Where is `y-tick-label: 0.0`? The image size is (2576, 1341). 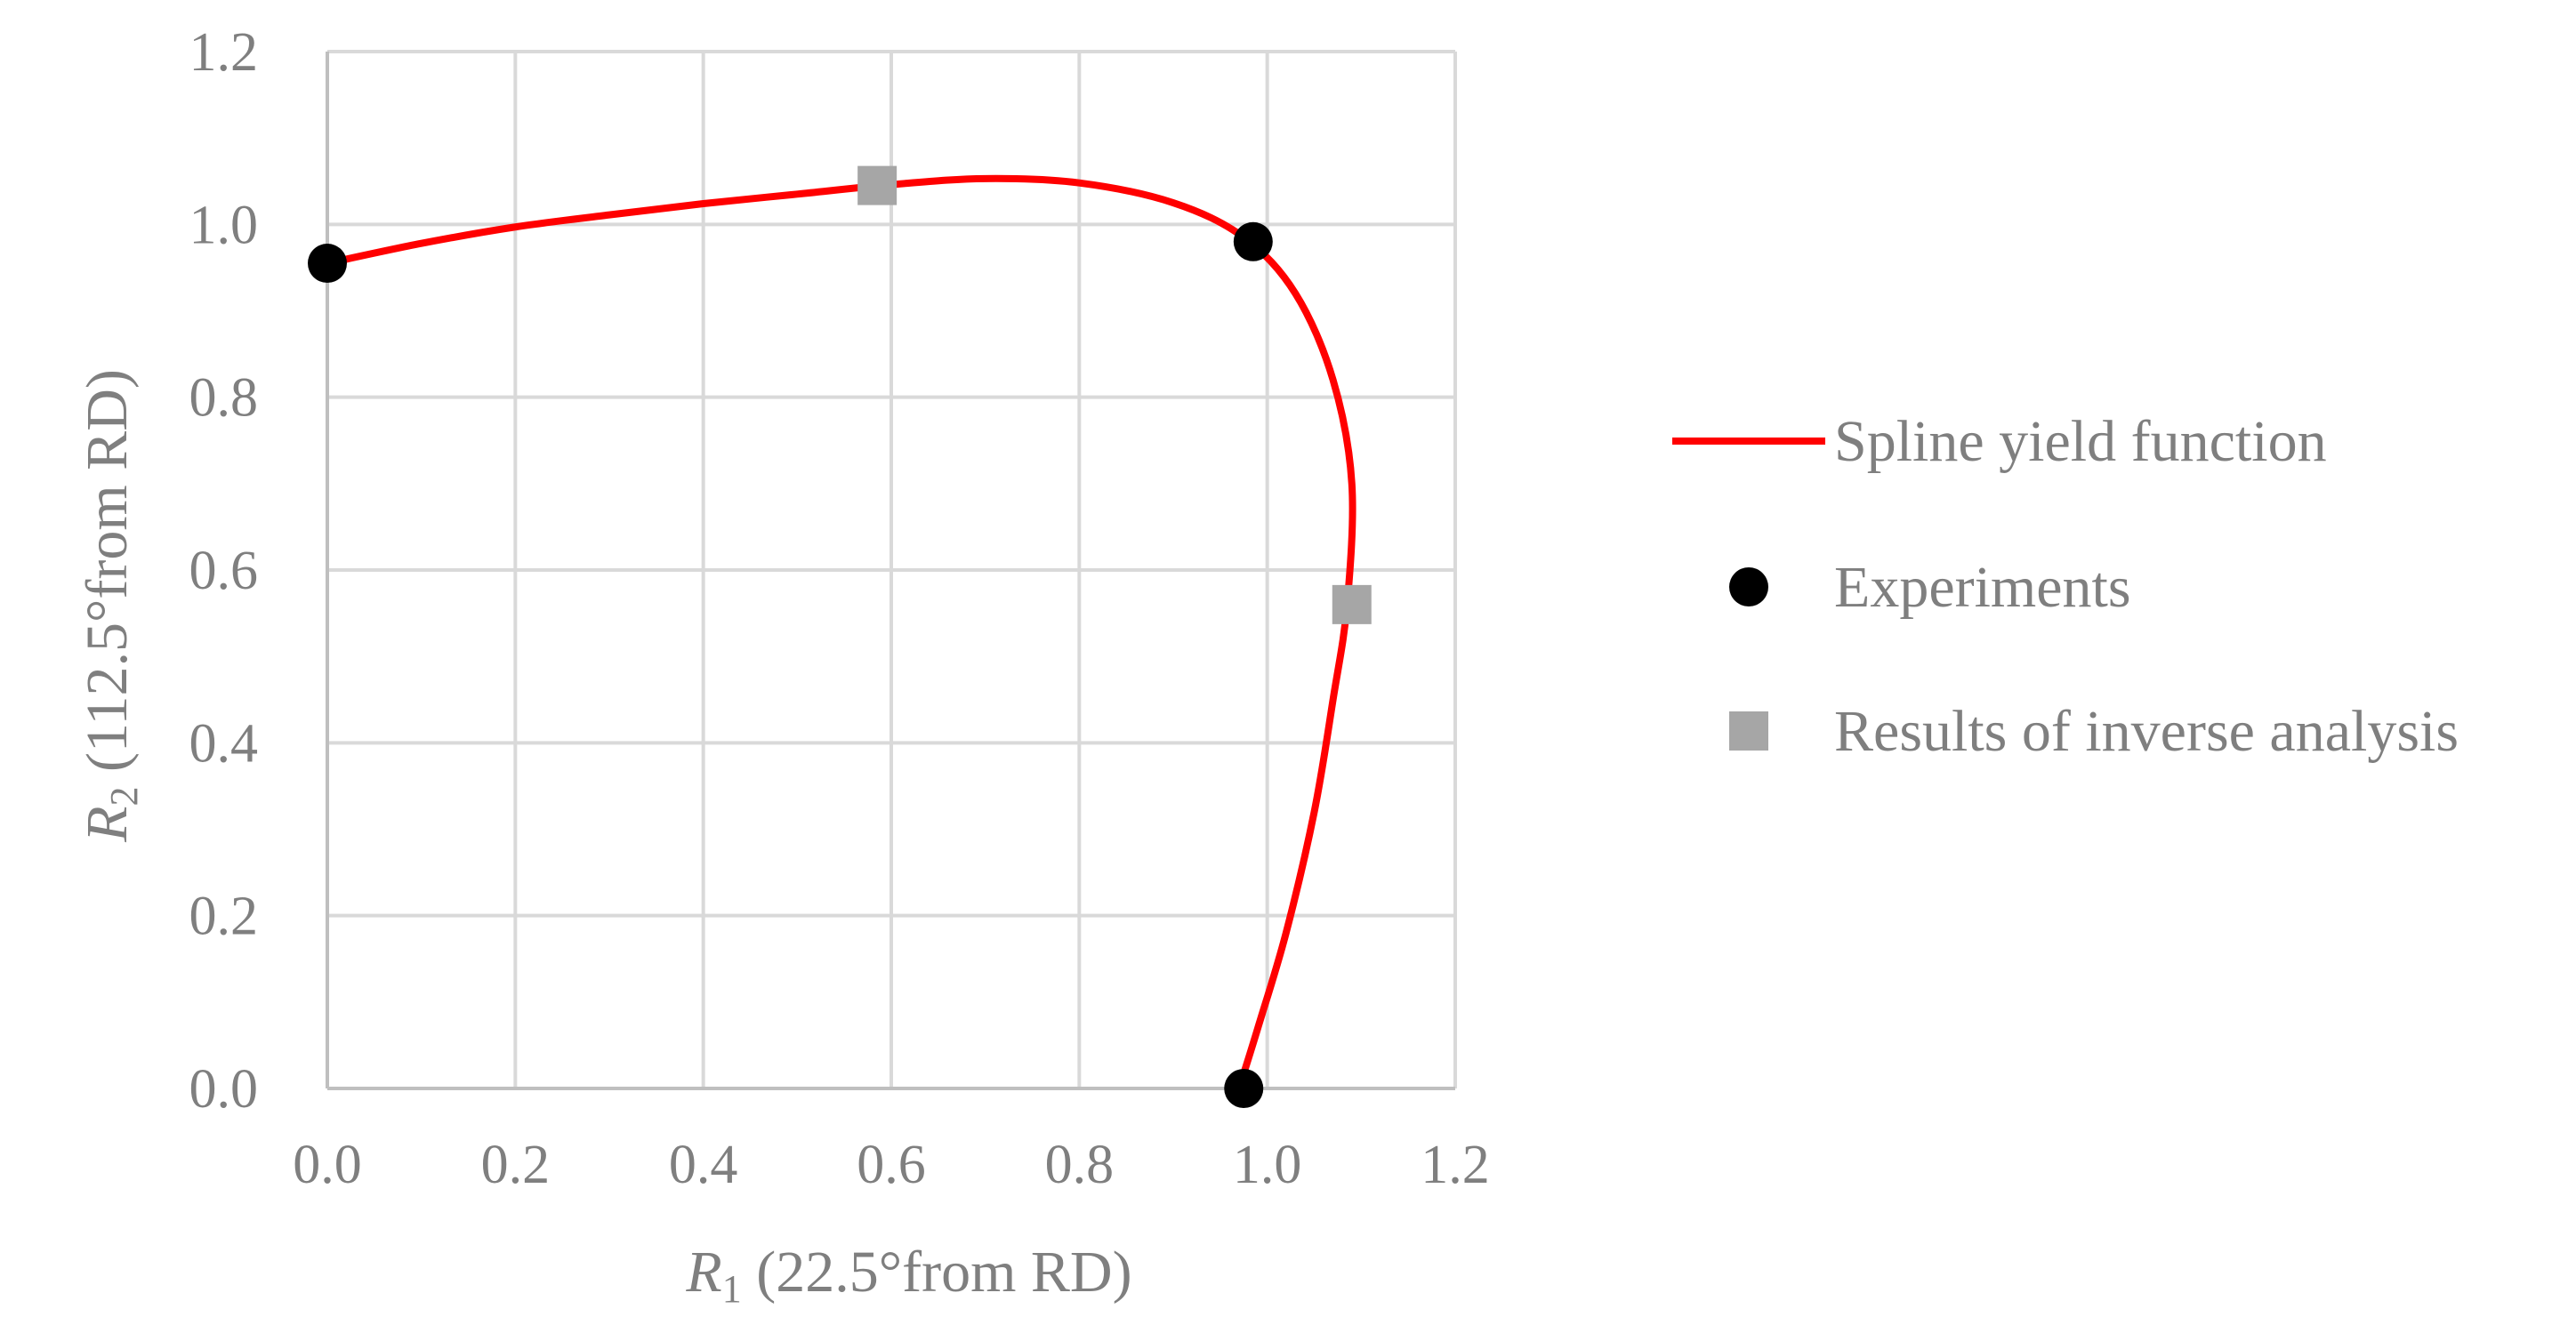 y-tick-label: 0.0 is located at coordinates (224, 1089).